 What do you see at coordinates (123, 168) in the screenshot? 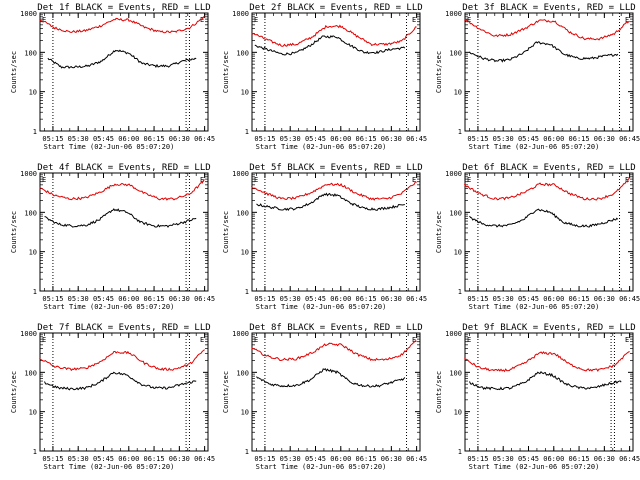
I see `plot-title: Det 4f BLACK = Events, RED = LLD` at bounding box center [123, 168].